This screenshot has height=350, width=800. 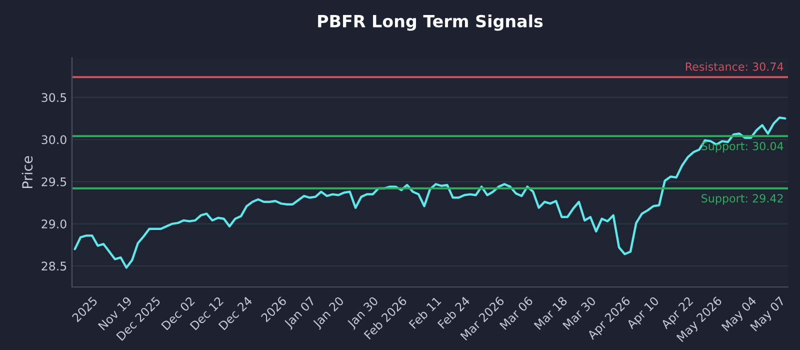 I want to click on x-tick-label: Jan 20, so click(x=329, y=313).